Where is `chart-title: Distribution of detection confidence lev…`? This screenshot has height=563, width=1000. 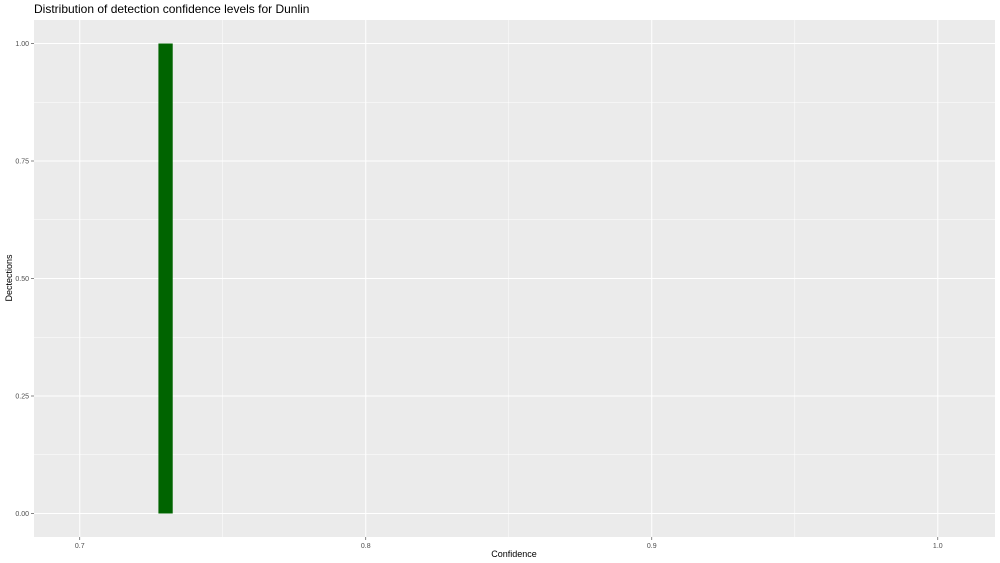
chart-title: Distribution of detection confidence lev… is located at coordinates (171, 9).